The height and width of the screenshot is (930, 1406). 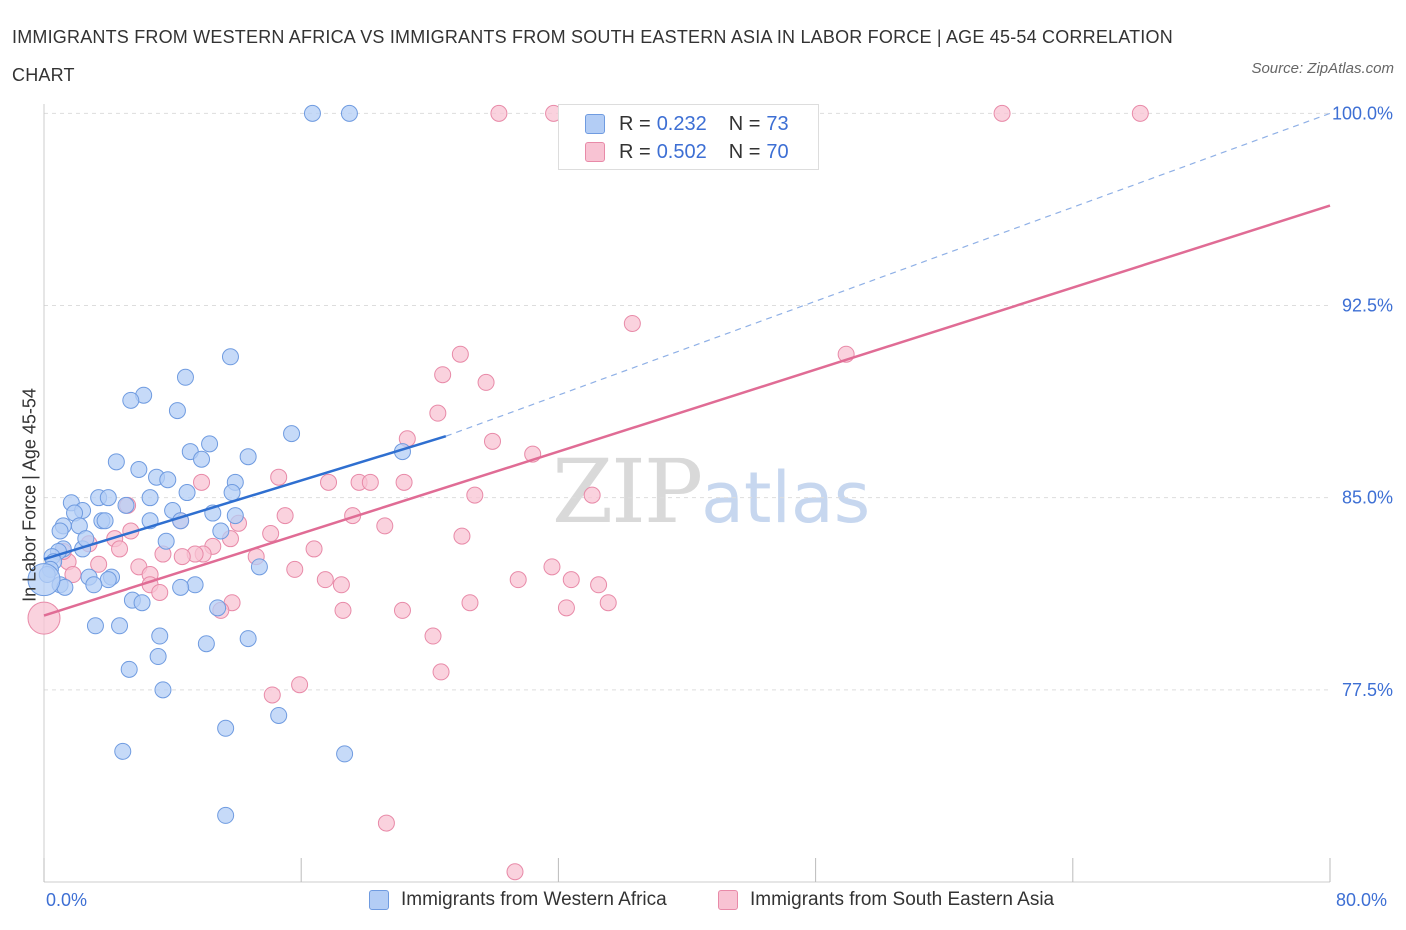 I want to click on stats-legend-row-blue: R = 0.232 N = 73, so click(x=687, y=124).